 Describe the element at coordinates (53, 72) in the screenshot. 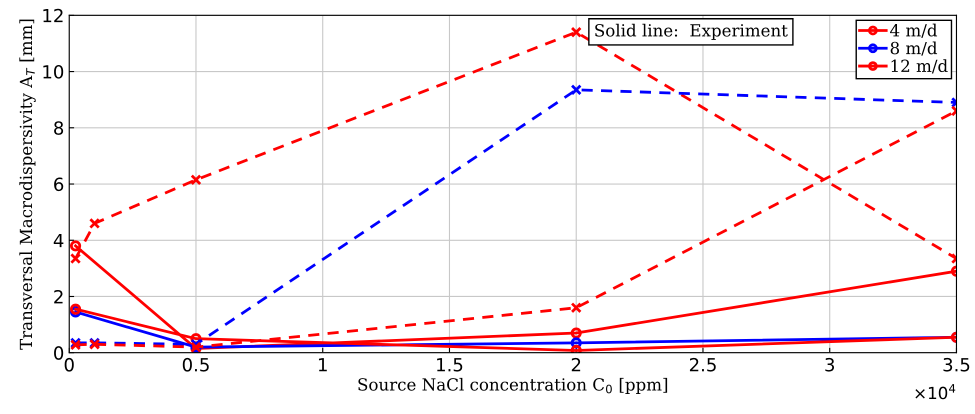

I see `y-tick-label: 10` at that location.